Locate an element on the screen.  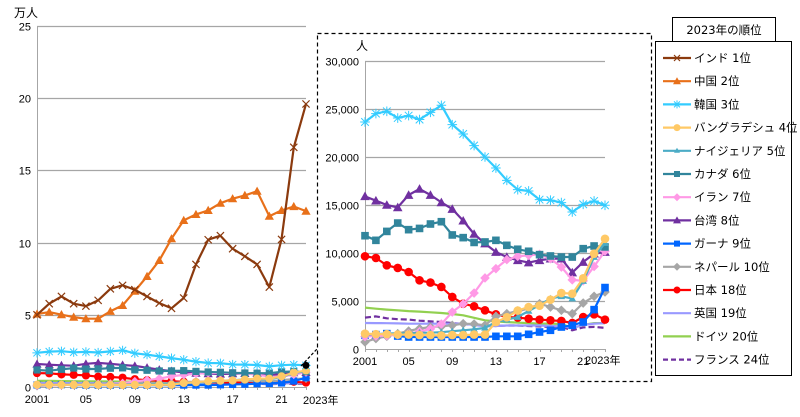
legend-label-japan: 日本 18位 is located at coordinates (720, 290).